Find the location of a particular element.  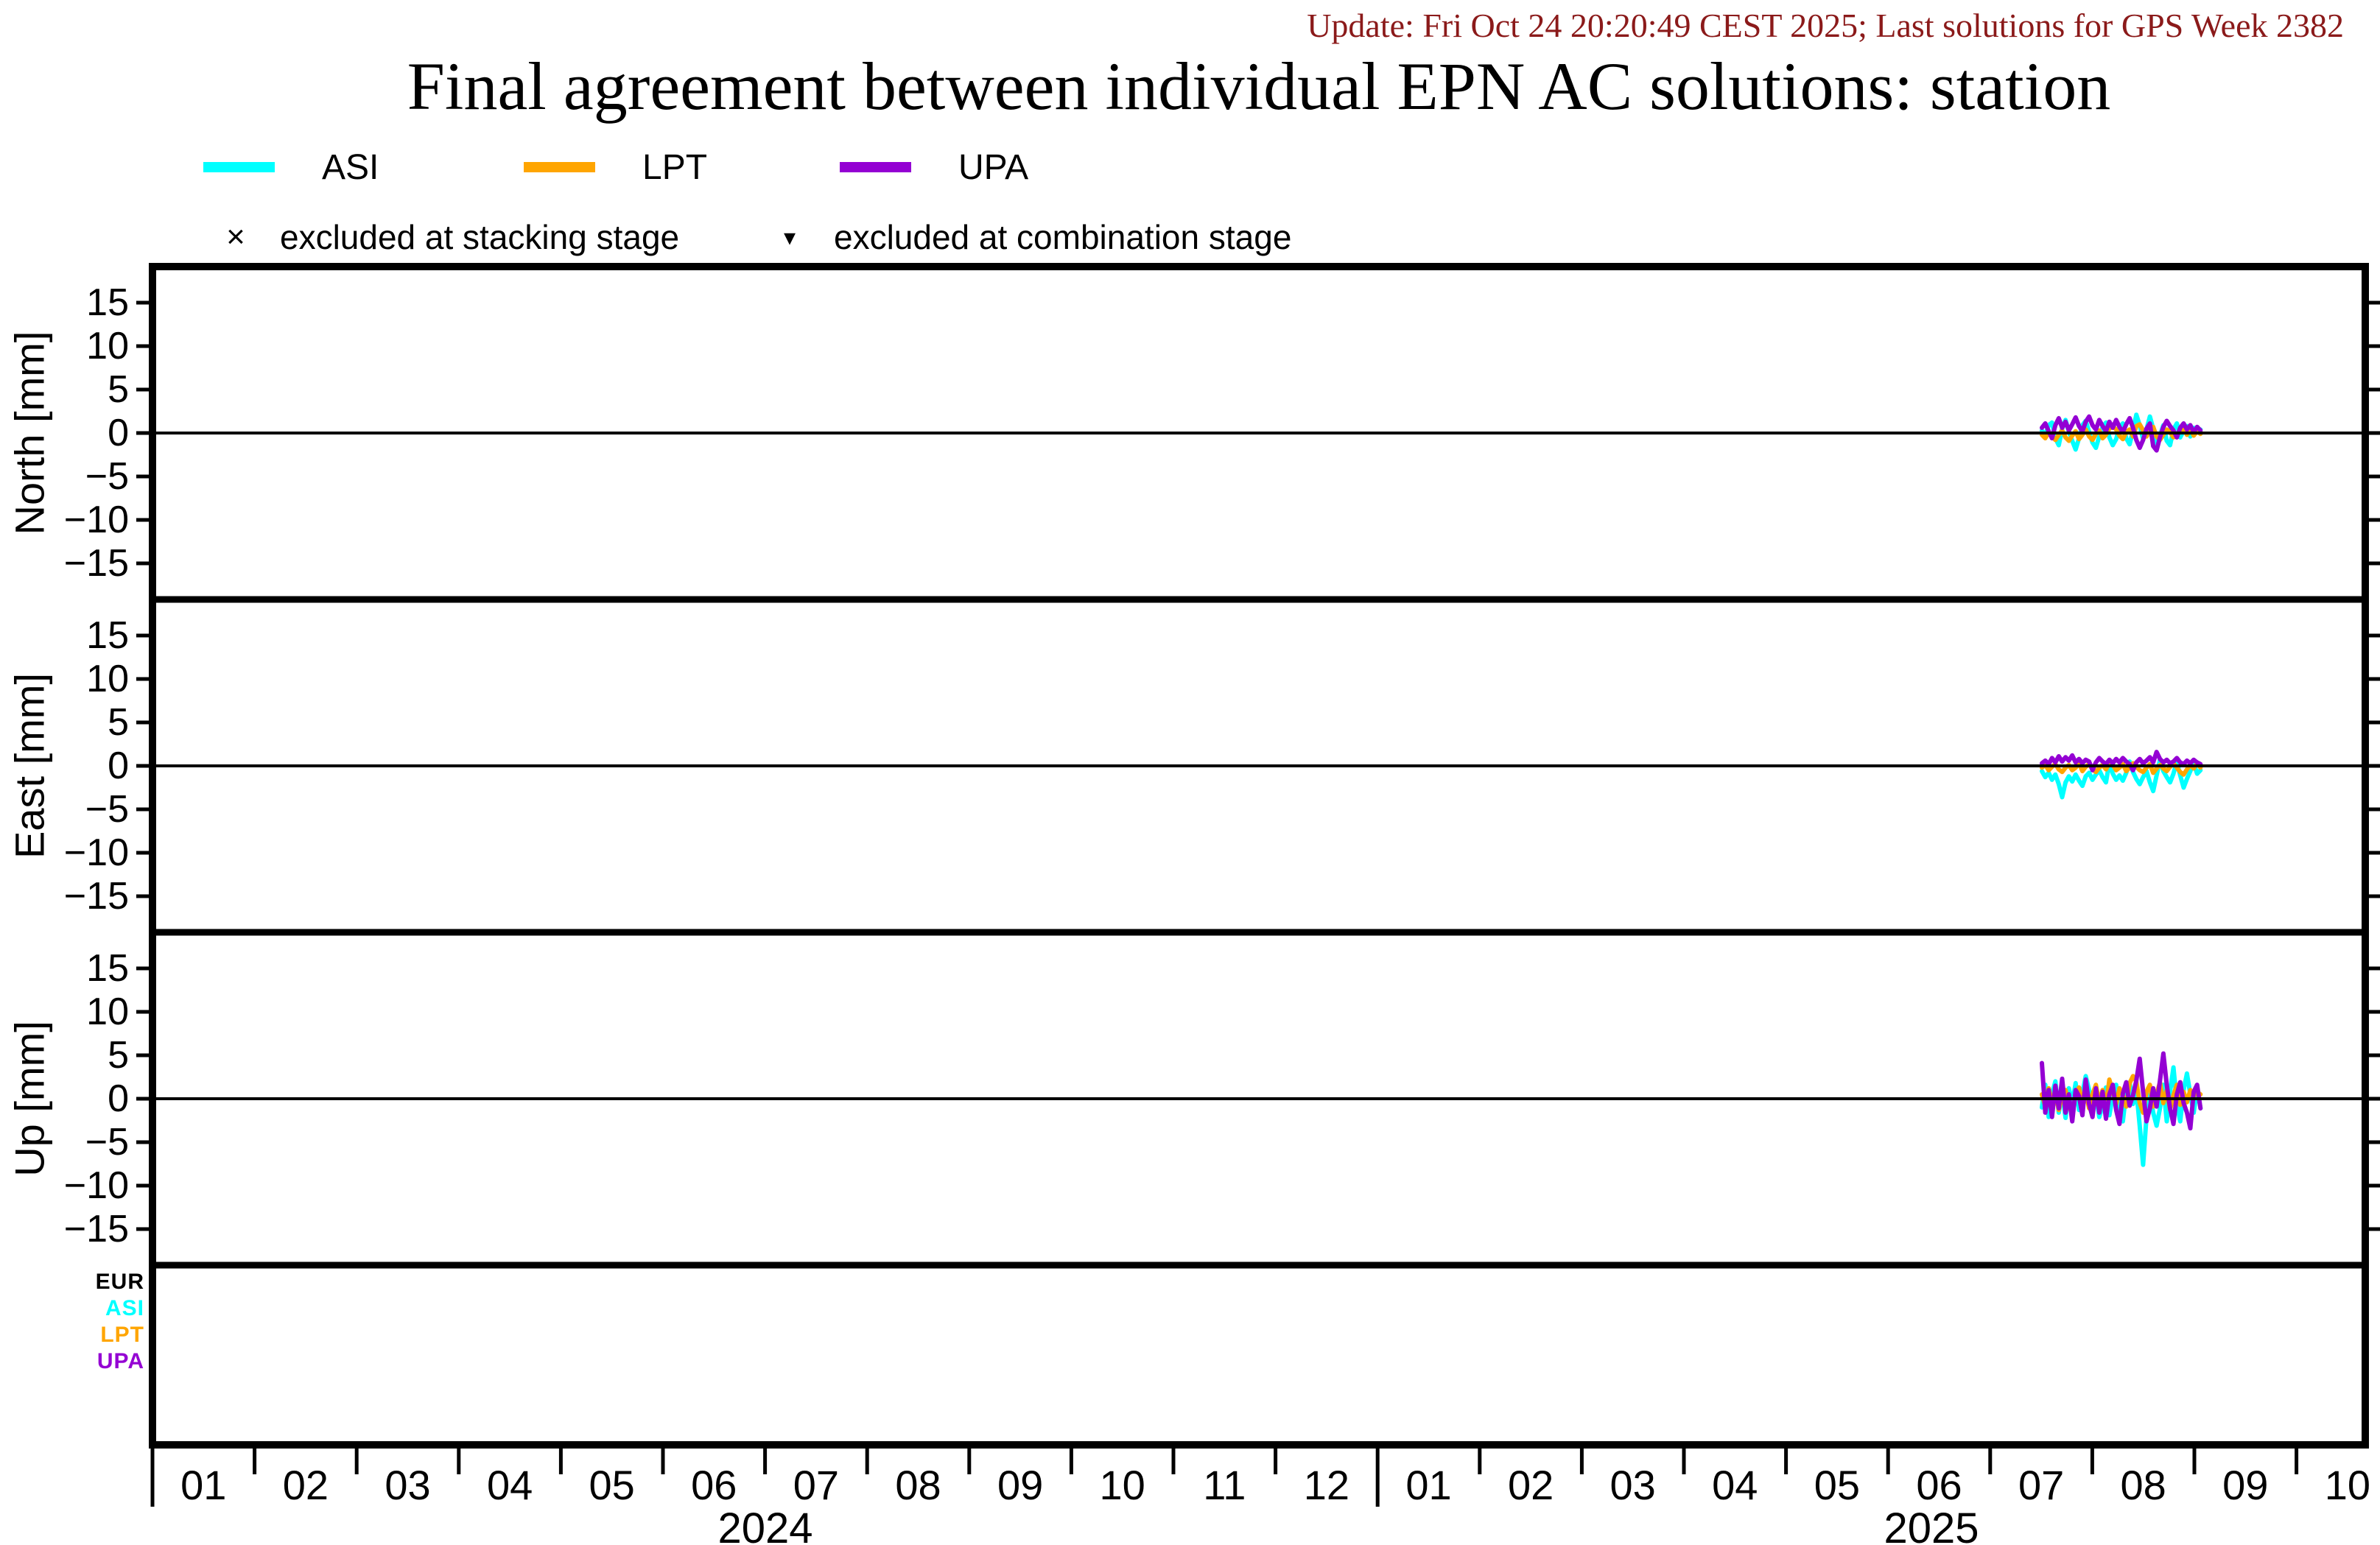

combination-excluded-label: excluded at combination stage is located at coordinates (1063, 237).